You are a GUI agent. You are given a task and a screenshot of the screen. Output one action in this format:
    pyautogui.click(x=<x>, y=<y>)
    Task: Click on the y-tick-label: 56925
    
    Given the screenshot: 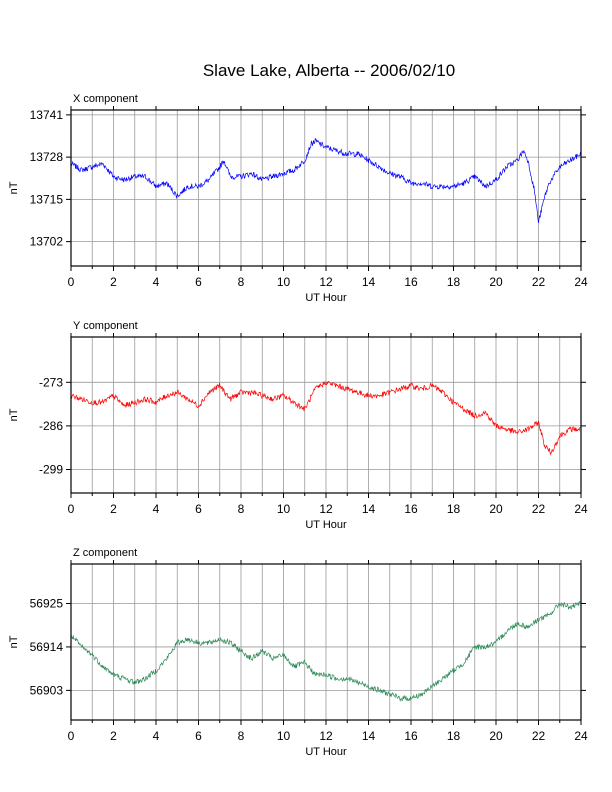 What is the action you would take?
    pyautogui.click(x=47, y=603)
    